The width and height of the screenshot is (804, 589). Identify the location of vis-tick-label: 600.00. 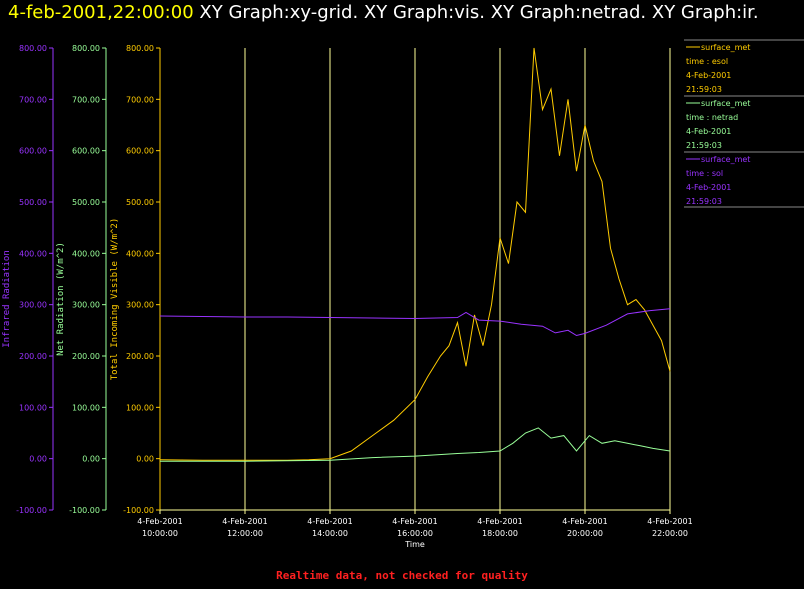
(140, 151).